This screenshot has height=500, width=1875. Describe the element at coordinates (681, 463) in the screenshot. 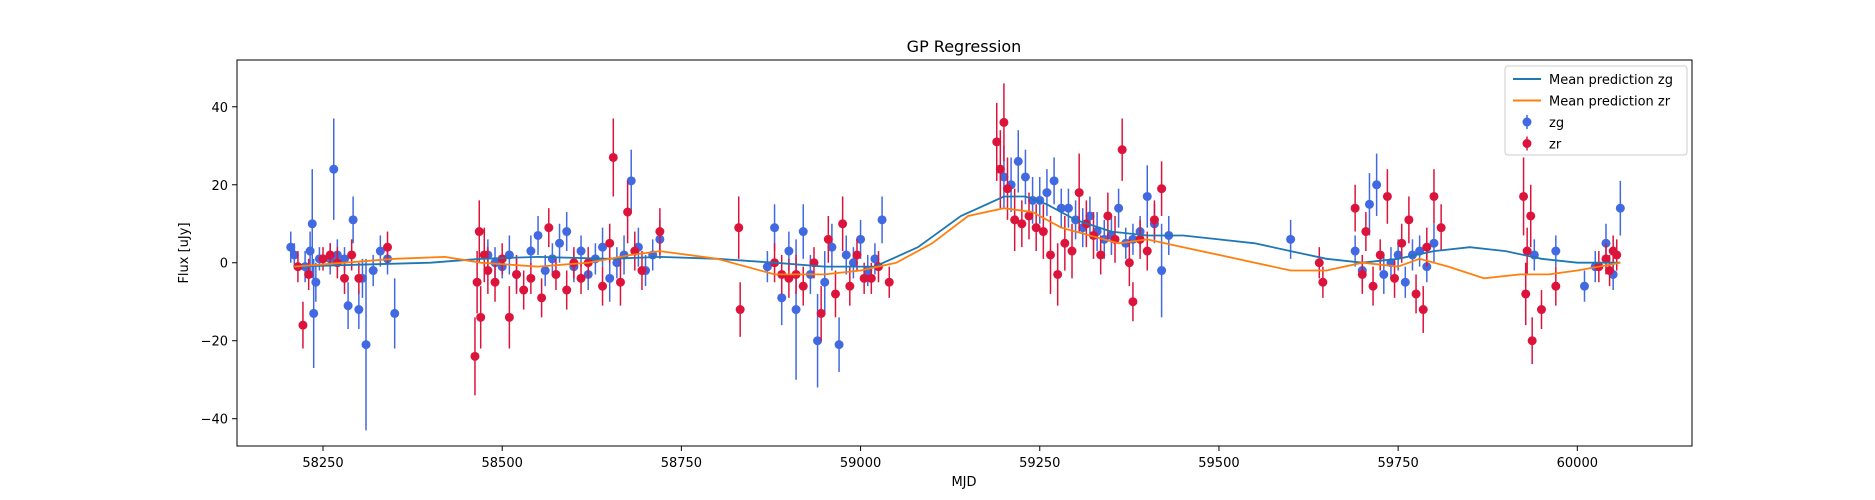

I see `x-tick-label: 58750` at that location.